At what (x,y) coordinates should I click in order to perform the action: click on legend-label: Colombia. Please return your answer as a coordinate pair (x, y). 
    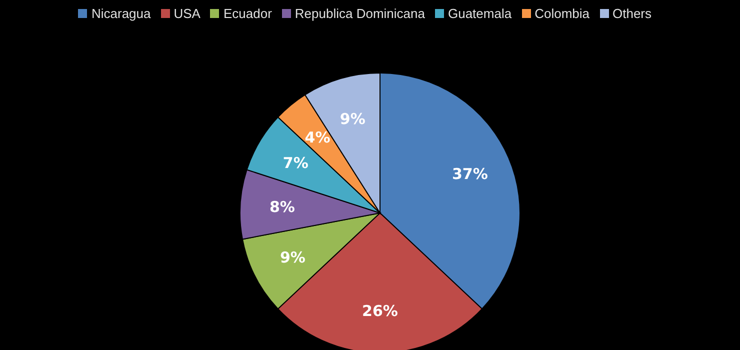
    Looking at the image, I should click on (562, 13).